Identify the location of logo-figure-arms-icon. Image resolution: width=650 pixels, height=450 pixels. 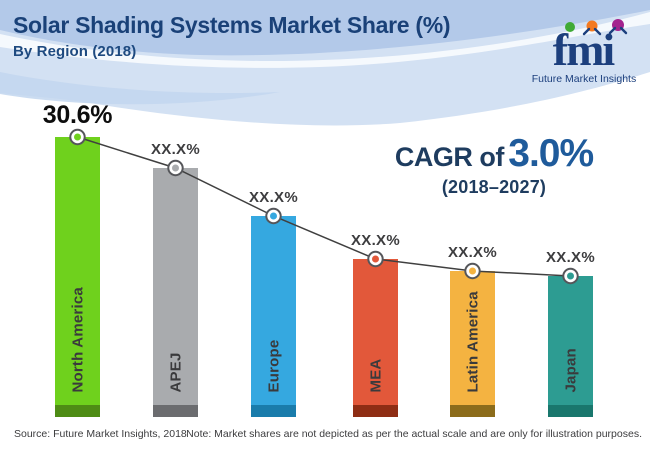
(605, 31).